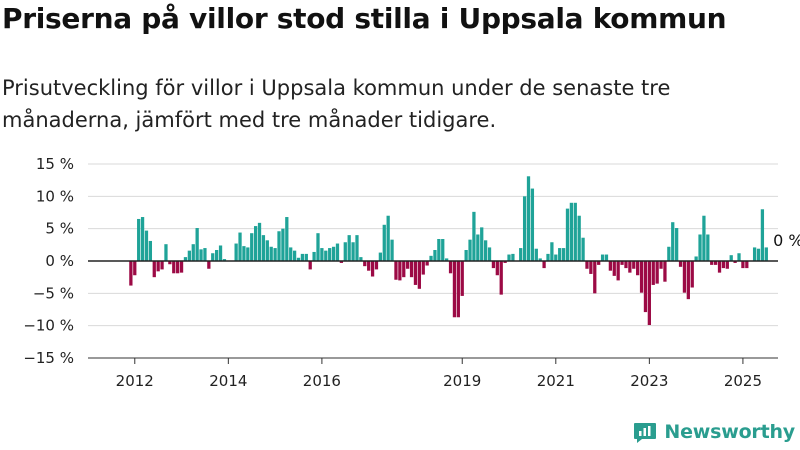 The image size is (800, 450). Describe the element at coordinates (53, 293) in the screenshot. I see `y-tick-label: −5 %` at that location.